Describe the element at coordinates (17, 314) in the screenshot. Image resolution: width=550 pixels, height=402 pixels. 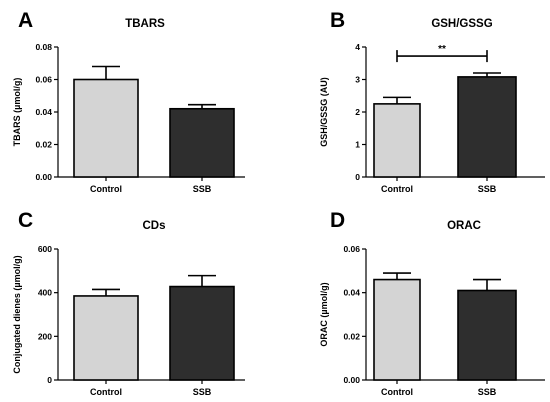
I see `y-axis-label: Conjugated dienes (µmol/g)` at that location.